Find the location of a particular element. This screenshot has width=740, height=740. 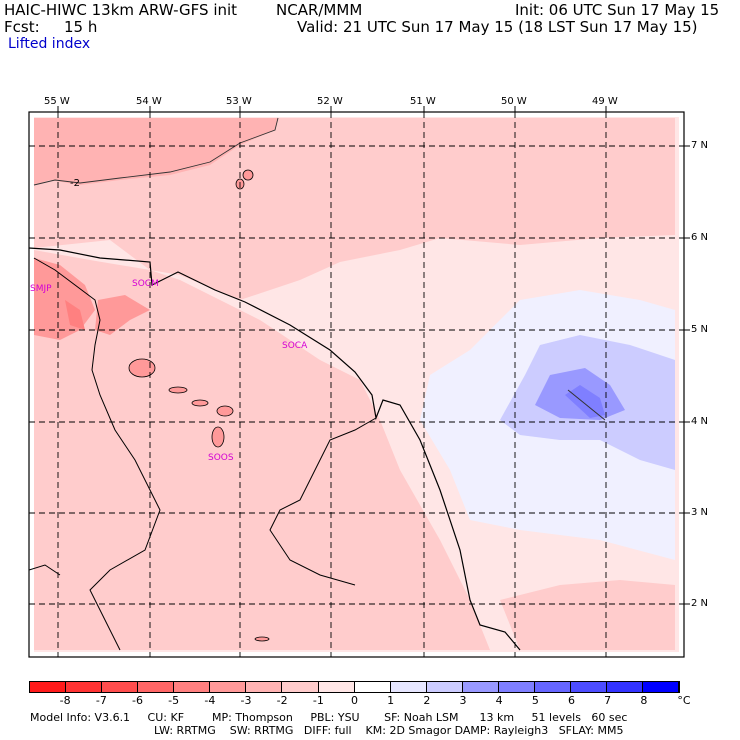

lon-label: 51 W is located at coordinates (423, 101).